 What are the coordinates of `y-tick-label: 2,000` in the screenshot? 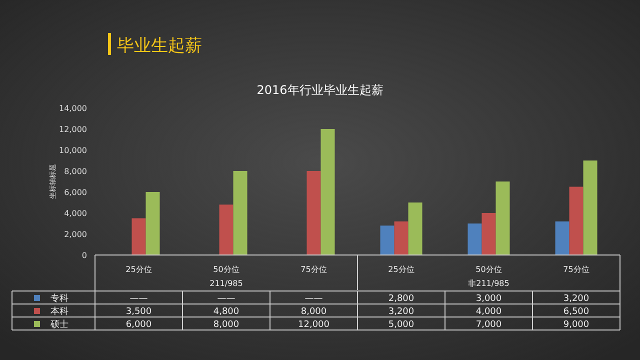 It's located at (75, 234).